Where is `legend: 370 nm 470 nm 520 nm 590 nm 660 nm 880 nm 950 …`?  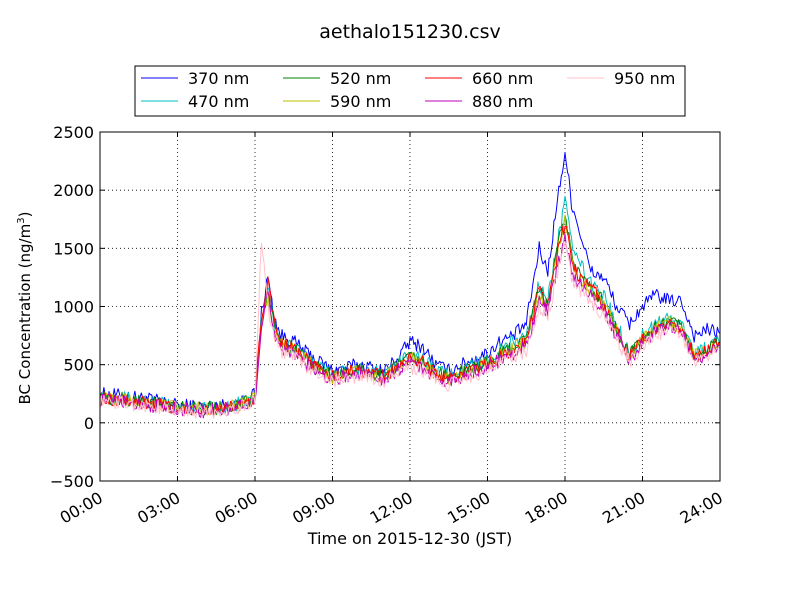
legend: 370 nm 470 nm 520 nm 590 nm 660 nm 880 nm 950 … is located at coordinates (410, 91).